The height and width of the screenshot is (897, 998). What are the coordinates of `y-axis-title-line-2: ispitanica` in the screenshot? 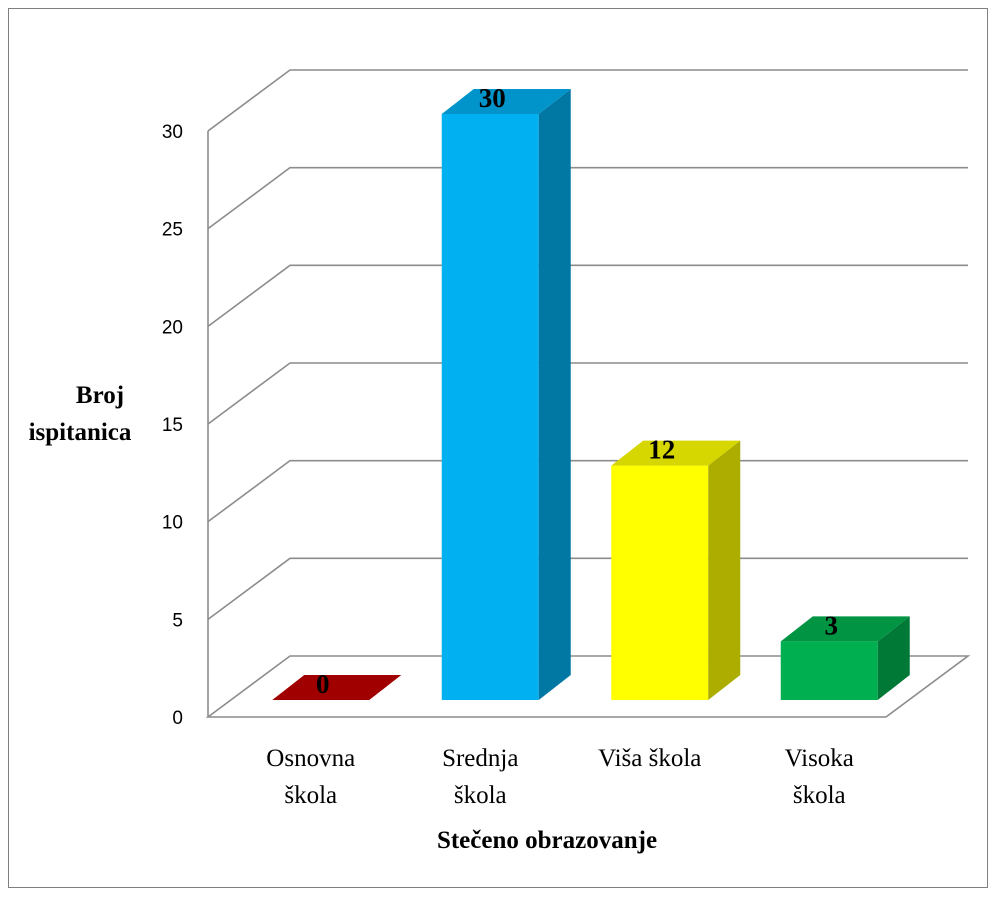 It's located at (80, 432).